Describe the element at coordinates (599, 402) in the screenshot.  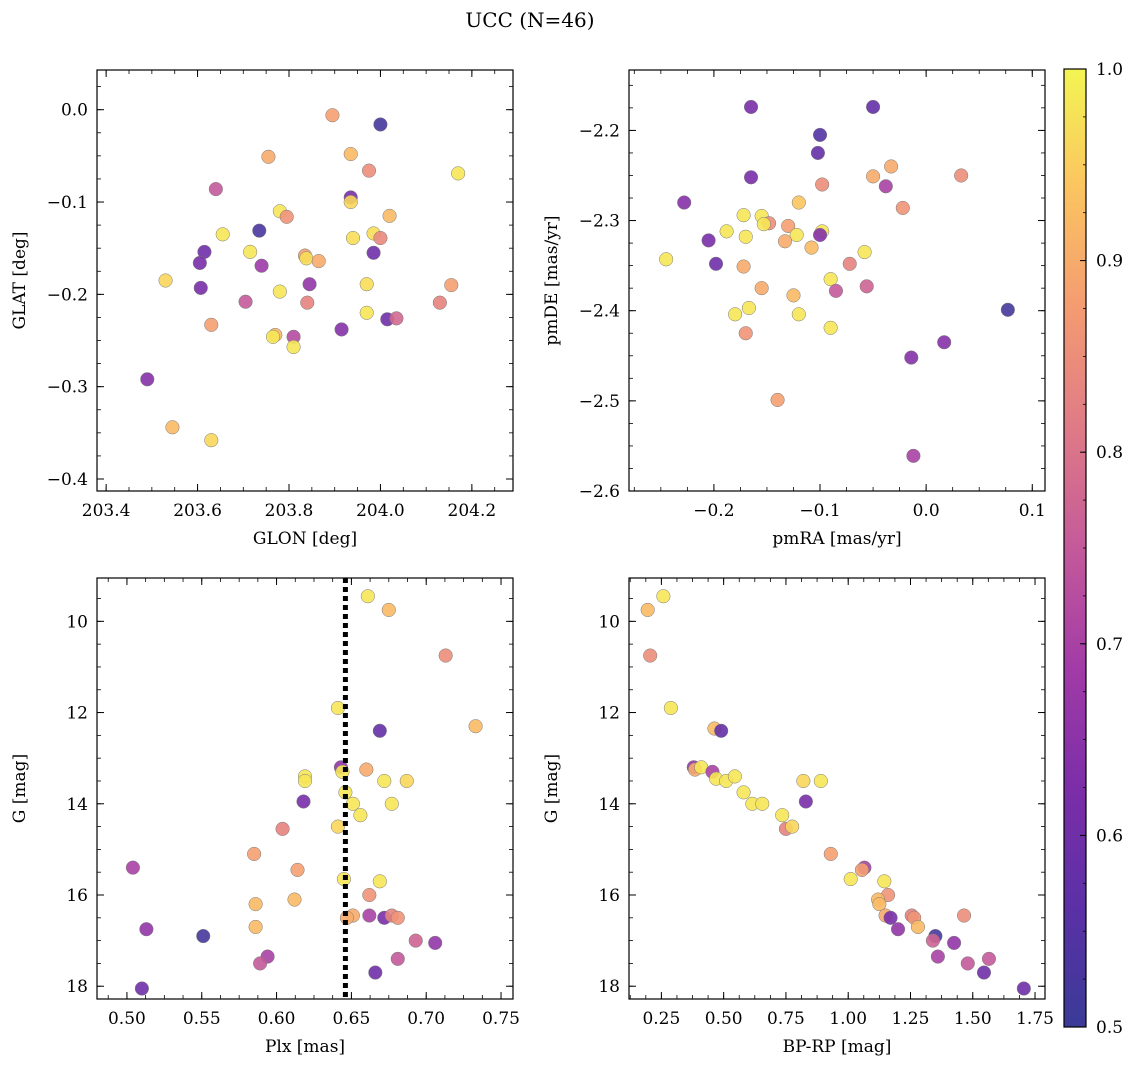
I see `y-tick-label: −2.5` at that location.